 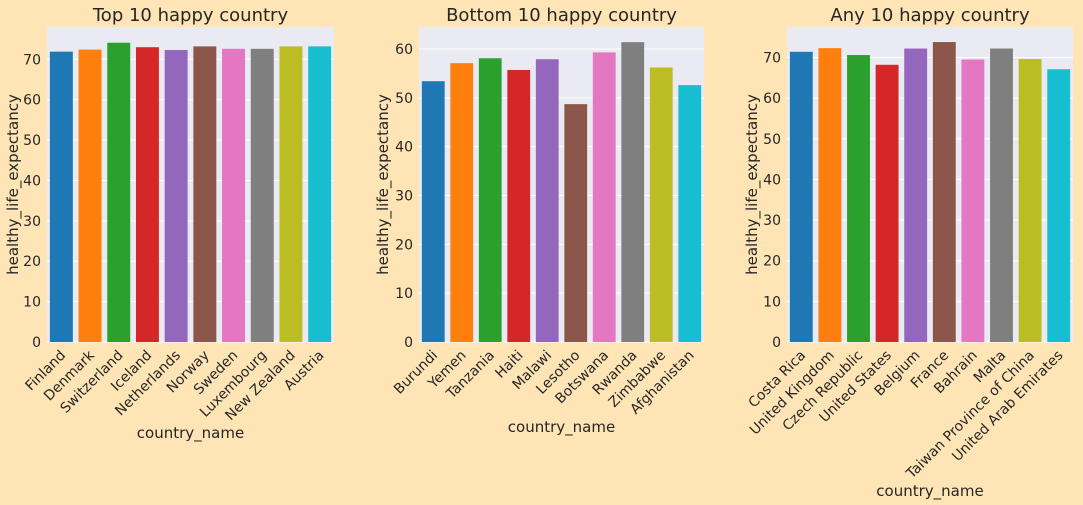 I want to click on bar-switzerland, so click(x=119, y=192).